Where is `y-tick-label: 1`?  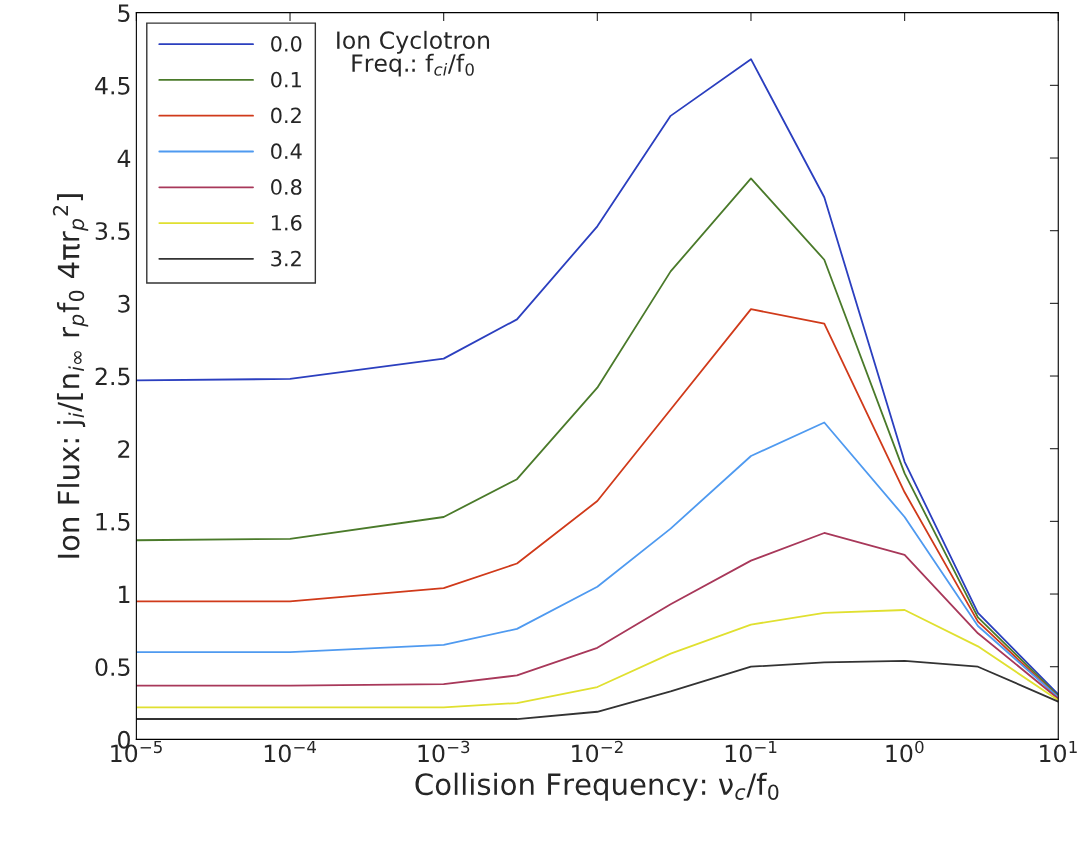 y-tick-label: 1 is located at coordinates (124, 594).